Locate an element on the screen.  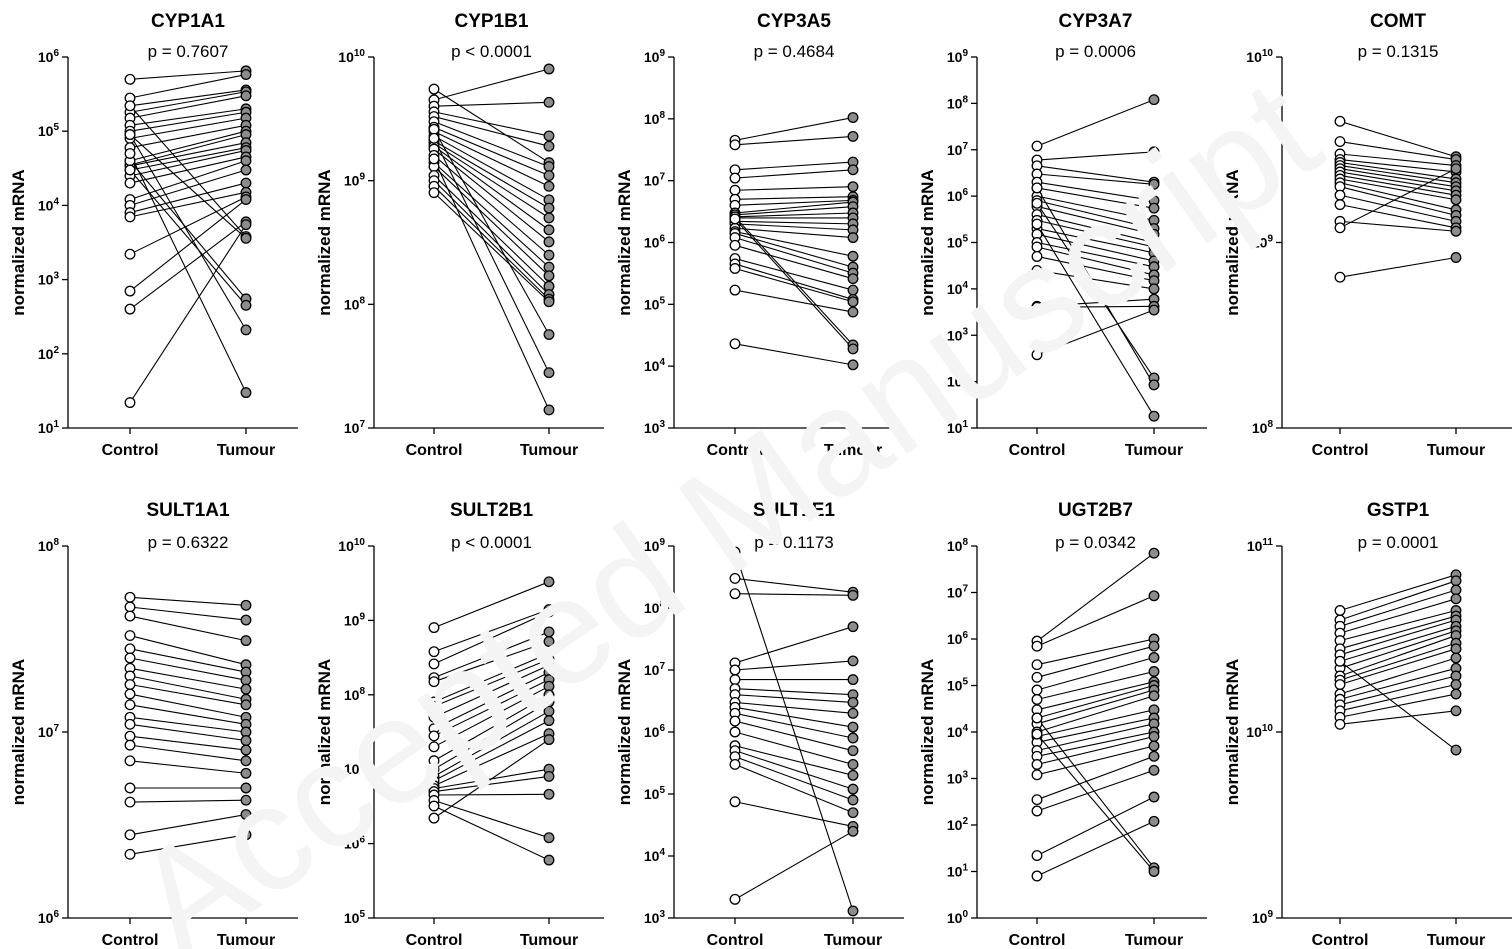
p-value-label: p = 0.1173 is located at coordinates (794, 542).